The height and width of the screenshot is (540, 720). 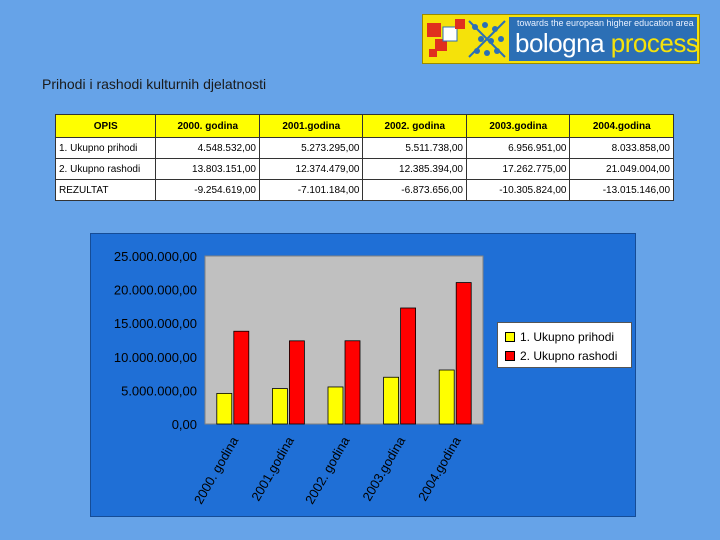 What do you see at coordinates (207, 190) in the screenshot?
I see `table-cell: -9.254.619,00` at bounding box center [207, 190].